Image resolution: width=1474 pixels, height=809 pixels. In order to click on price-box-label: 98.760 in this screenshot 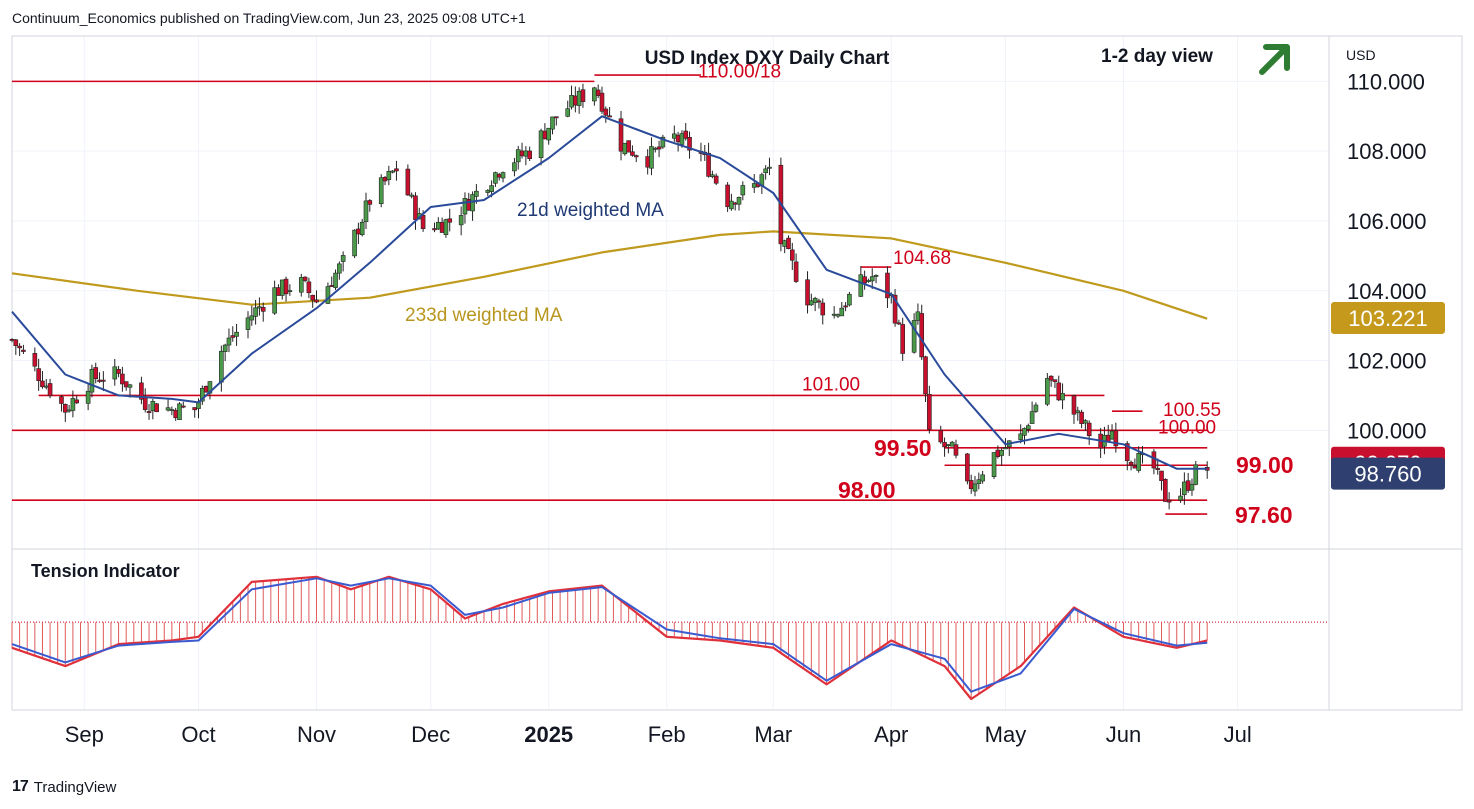, I will do `click(1387, 474)`.